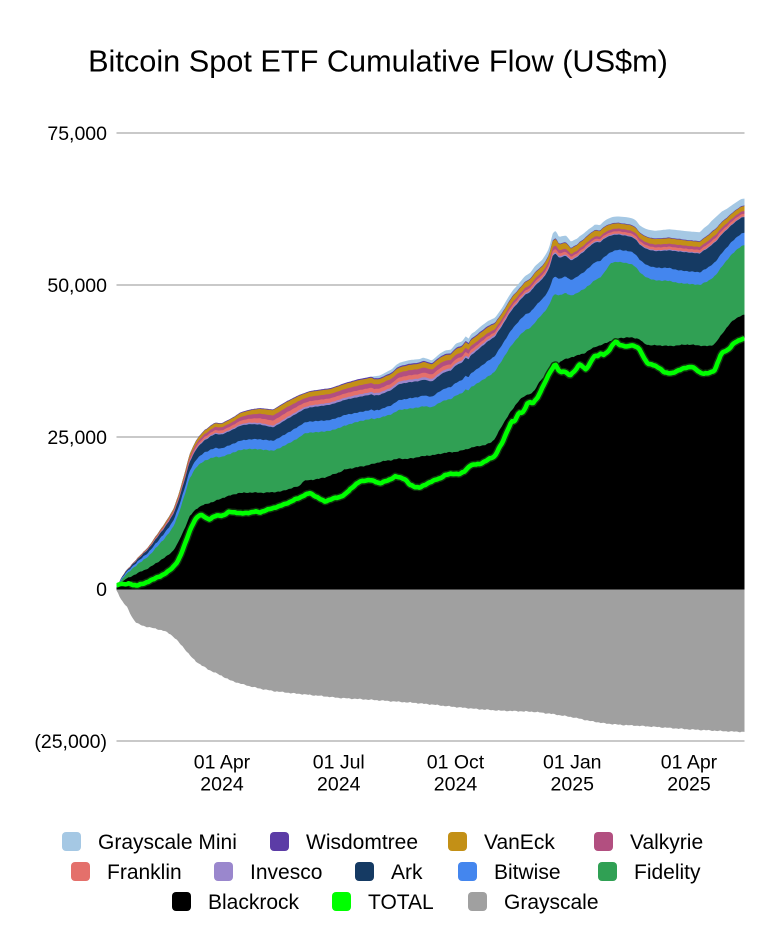 Image resolution: width=768 pixels, height=948 pixels. Describe the element at coordinates (456, 763) in the screenshot. I see `svg-text: 01 Oct` at that location.